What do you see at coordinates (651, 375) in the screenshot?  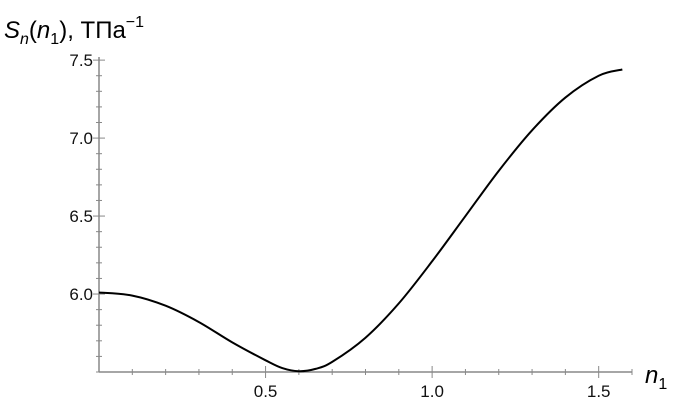 I see `x-title-symbol: n` at bounding box center [651, 375].